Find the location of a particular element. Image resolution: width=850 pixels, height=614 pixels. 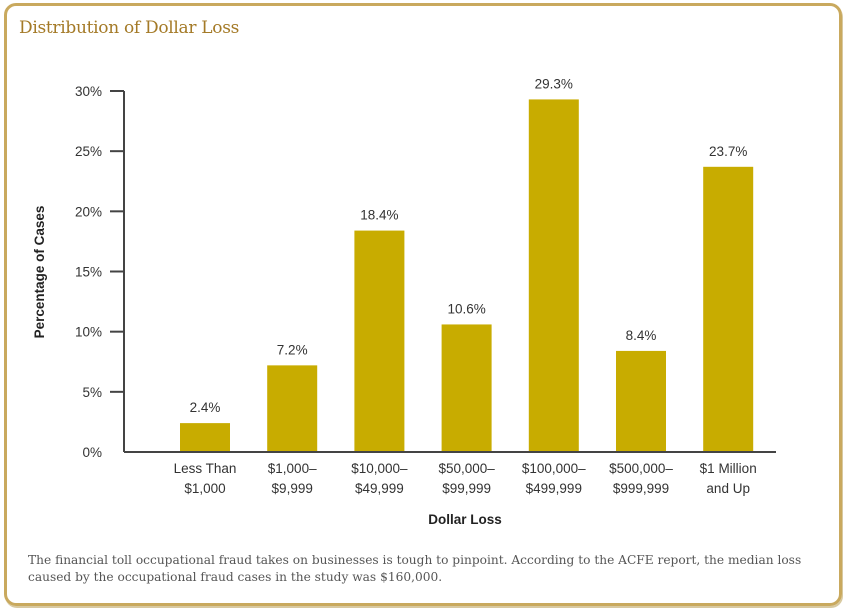

x-tick-label-line: $999,999 is located at coordinates (641, 488).